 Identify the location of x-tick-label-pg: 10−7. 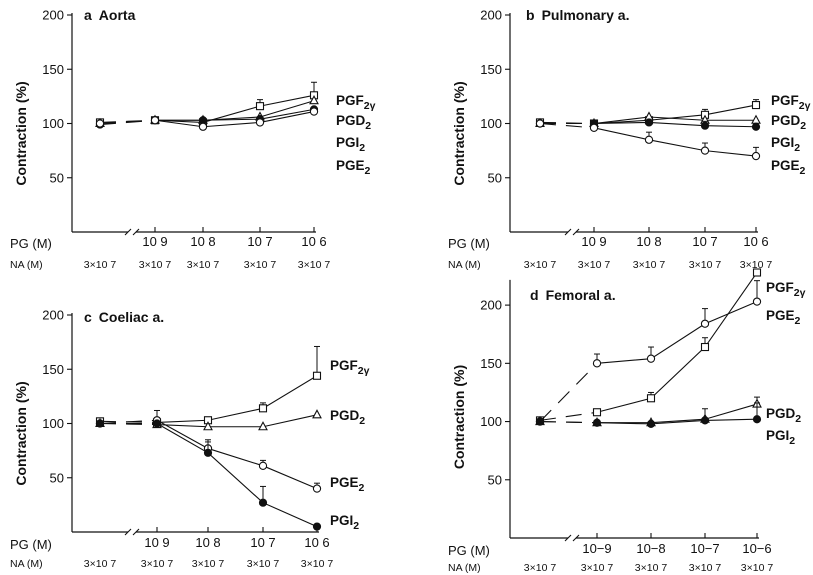
(704, 548).